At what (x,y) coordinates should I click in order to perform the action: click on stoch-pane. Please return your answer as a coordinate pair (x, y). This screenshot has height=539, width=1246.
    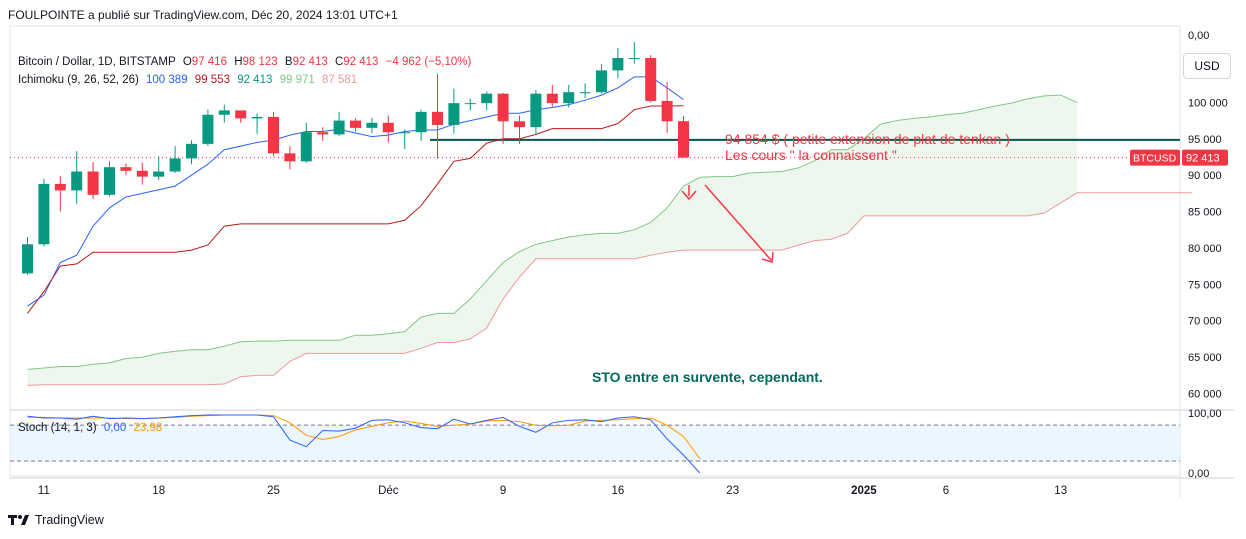
    Looking at the image, I should click on (595, 444).